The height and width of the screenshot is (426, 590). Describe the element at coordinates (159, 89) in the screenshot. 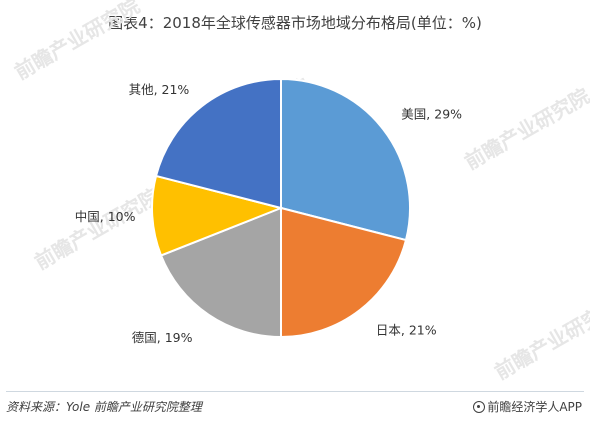

I see `data-label: 其他, 21%` at that location.